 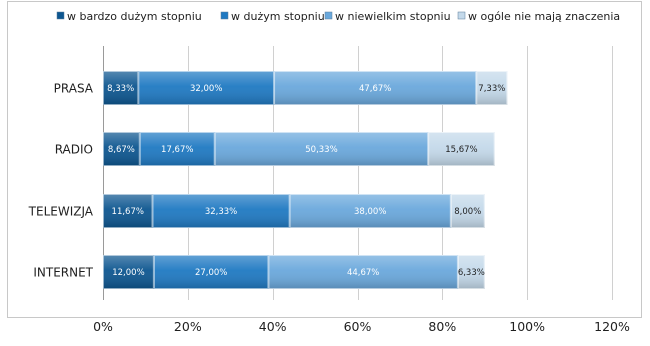 I want to click on x-axis-ticks: 0% 20% 40% 60% 80% 100% 120%, so click(x=361, y=326).